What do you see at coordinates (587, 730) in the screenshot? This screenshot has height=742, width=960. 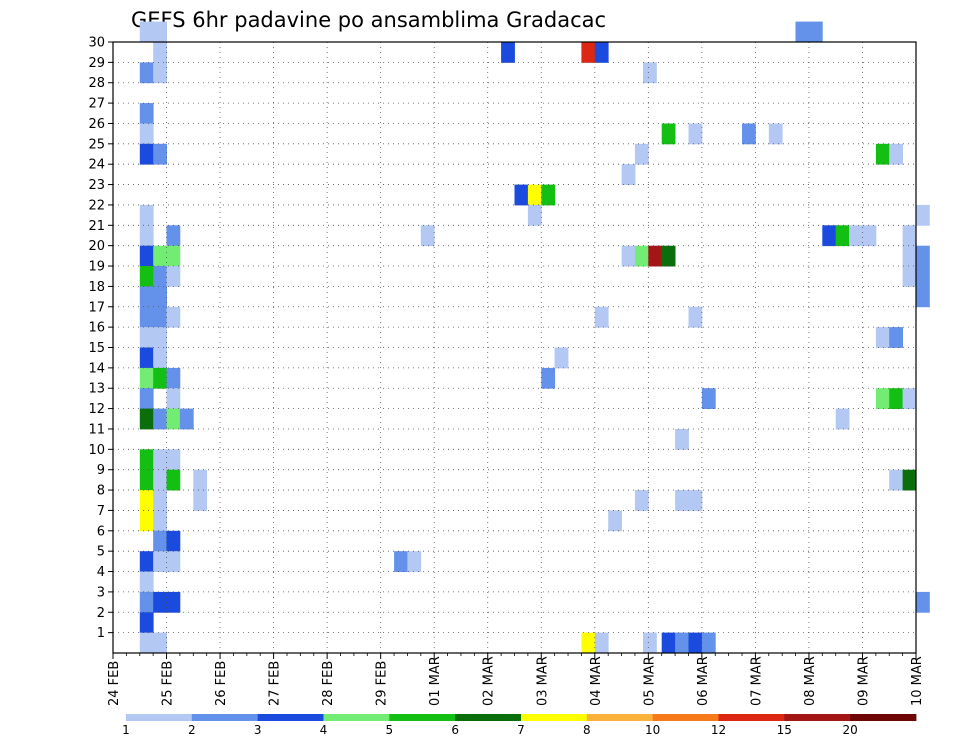 I see `legend-label: 8` at bounding box center [587, 730].